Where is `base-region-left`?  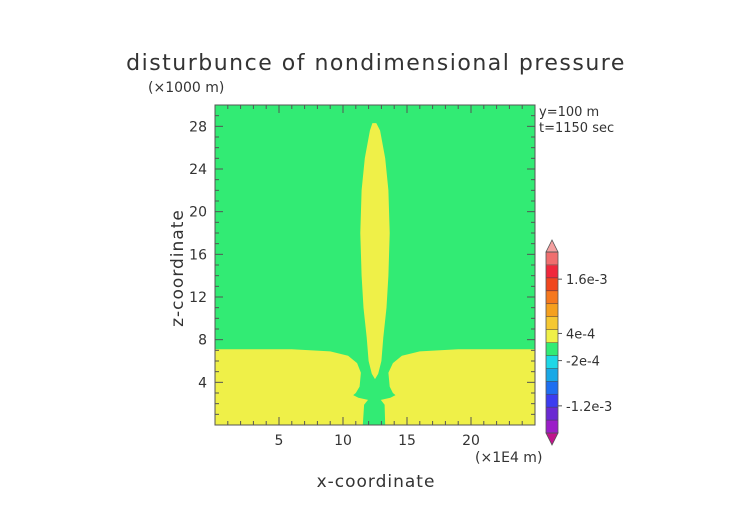
base-region-left is located at coordinates (291, 387).